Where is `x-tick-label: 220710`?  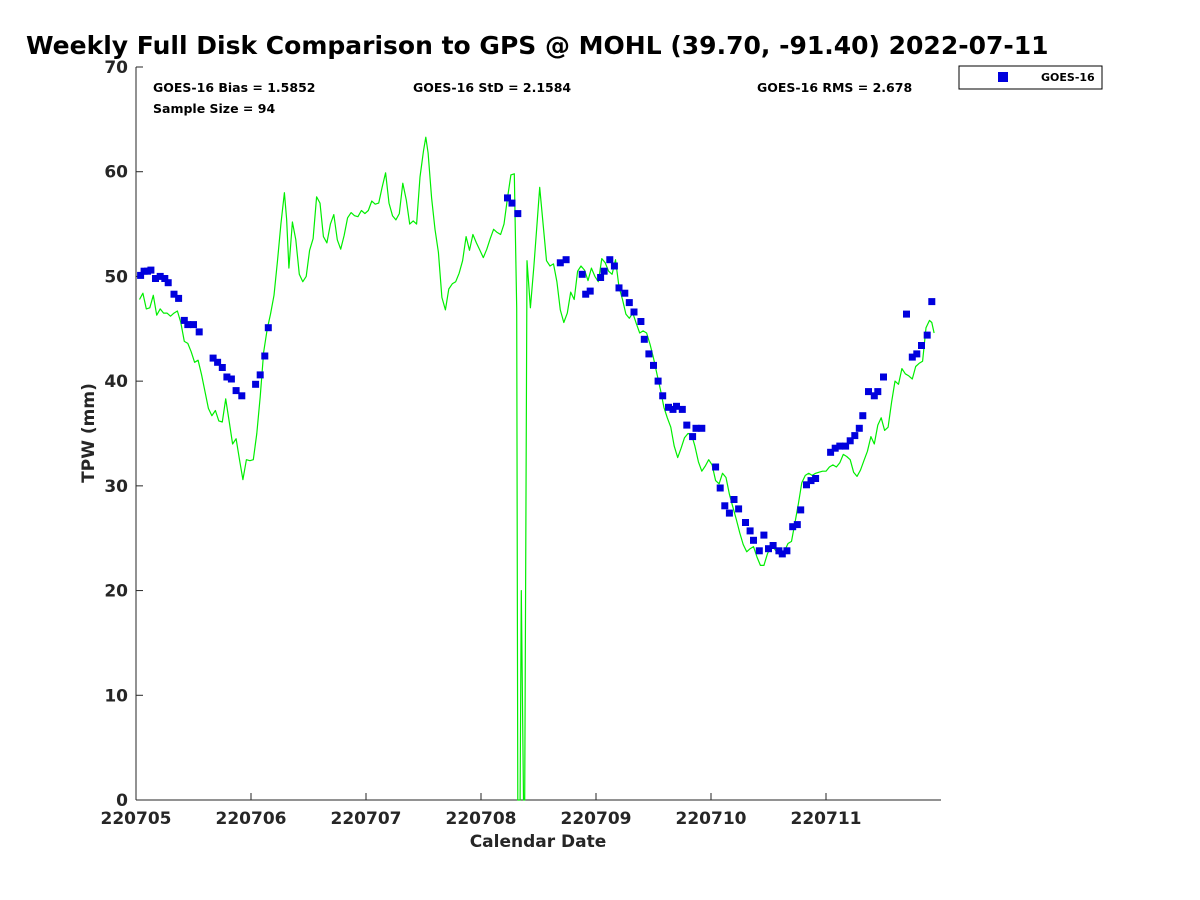
x-tick-label: 220710 is located at coordinates (711, 819).